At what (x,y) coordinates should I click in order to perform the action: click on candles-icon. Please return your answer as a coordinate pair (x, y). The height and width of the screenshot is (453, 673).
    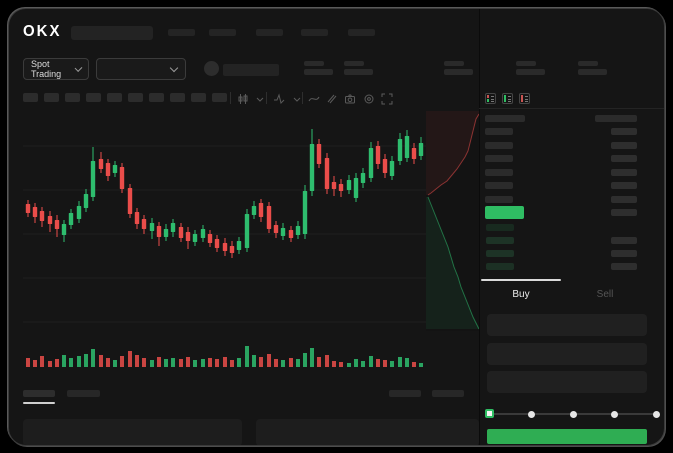
    Looking at the image, I should click on (243, 98).